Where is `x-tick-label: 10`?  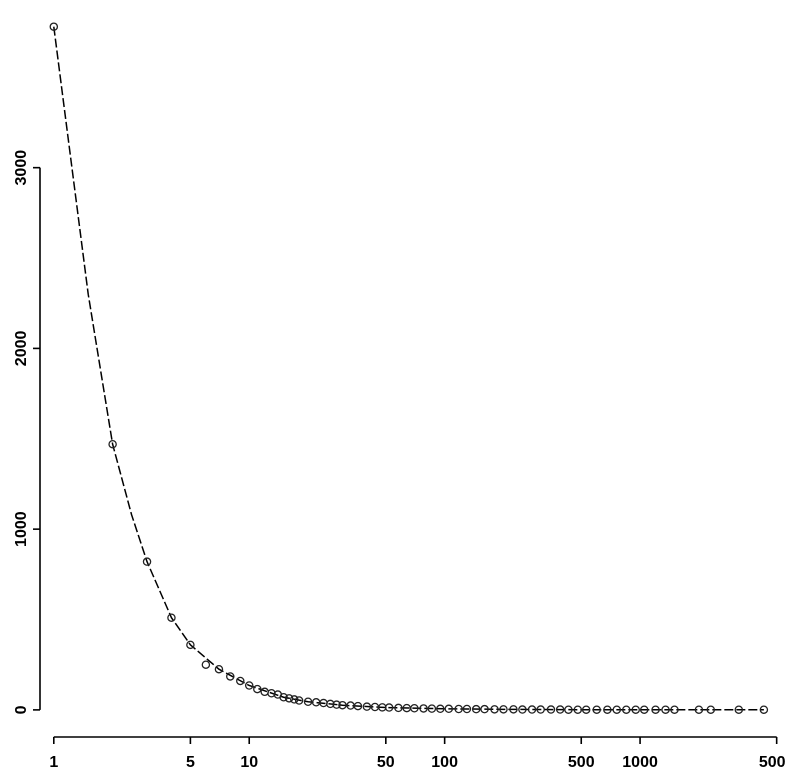 x-tick-label: 10 is located at coordinates (249, 762).